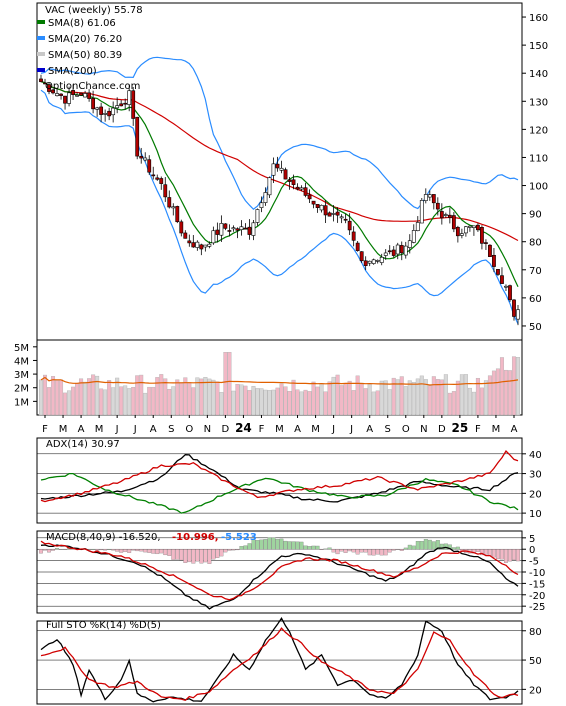  Describe the element at coordinates (538, 46) in the screenshot. I see `price-tick-label: 150` at that location.